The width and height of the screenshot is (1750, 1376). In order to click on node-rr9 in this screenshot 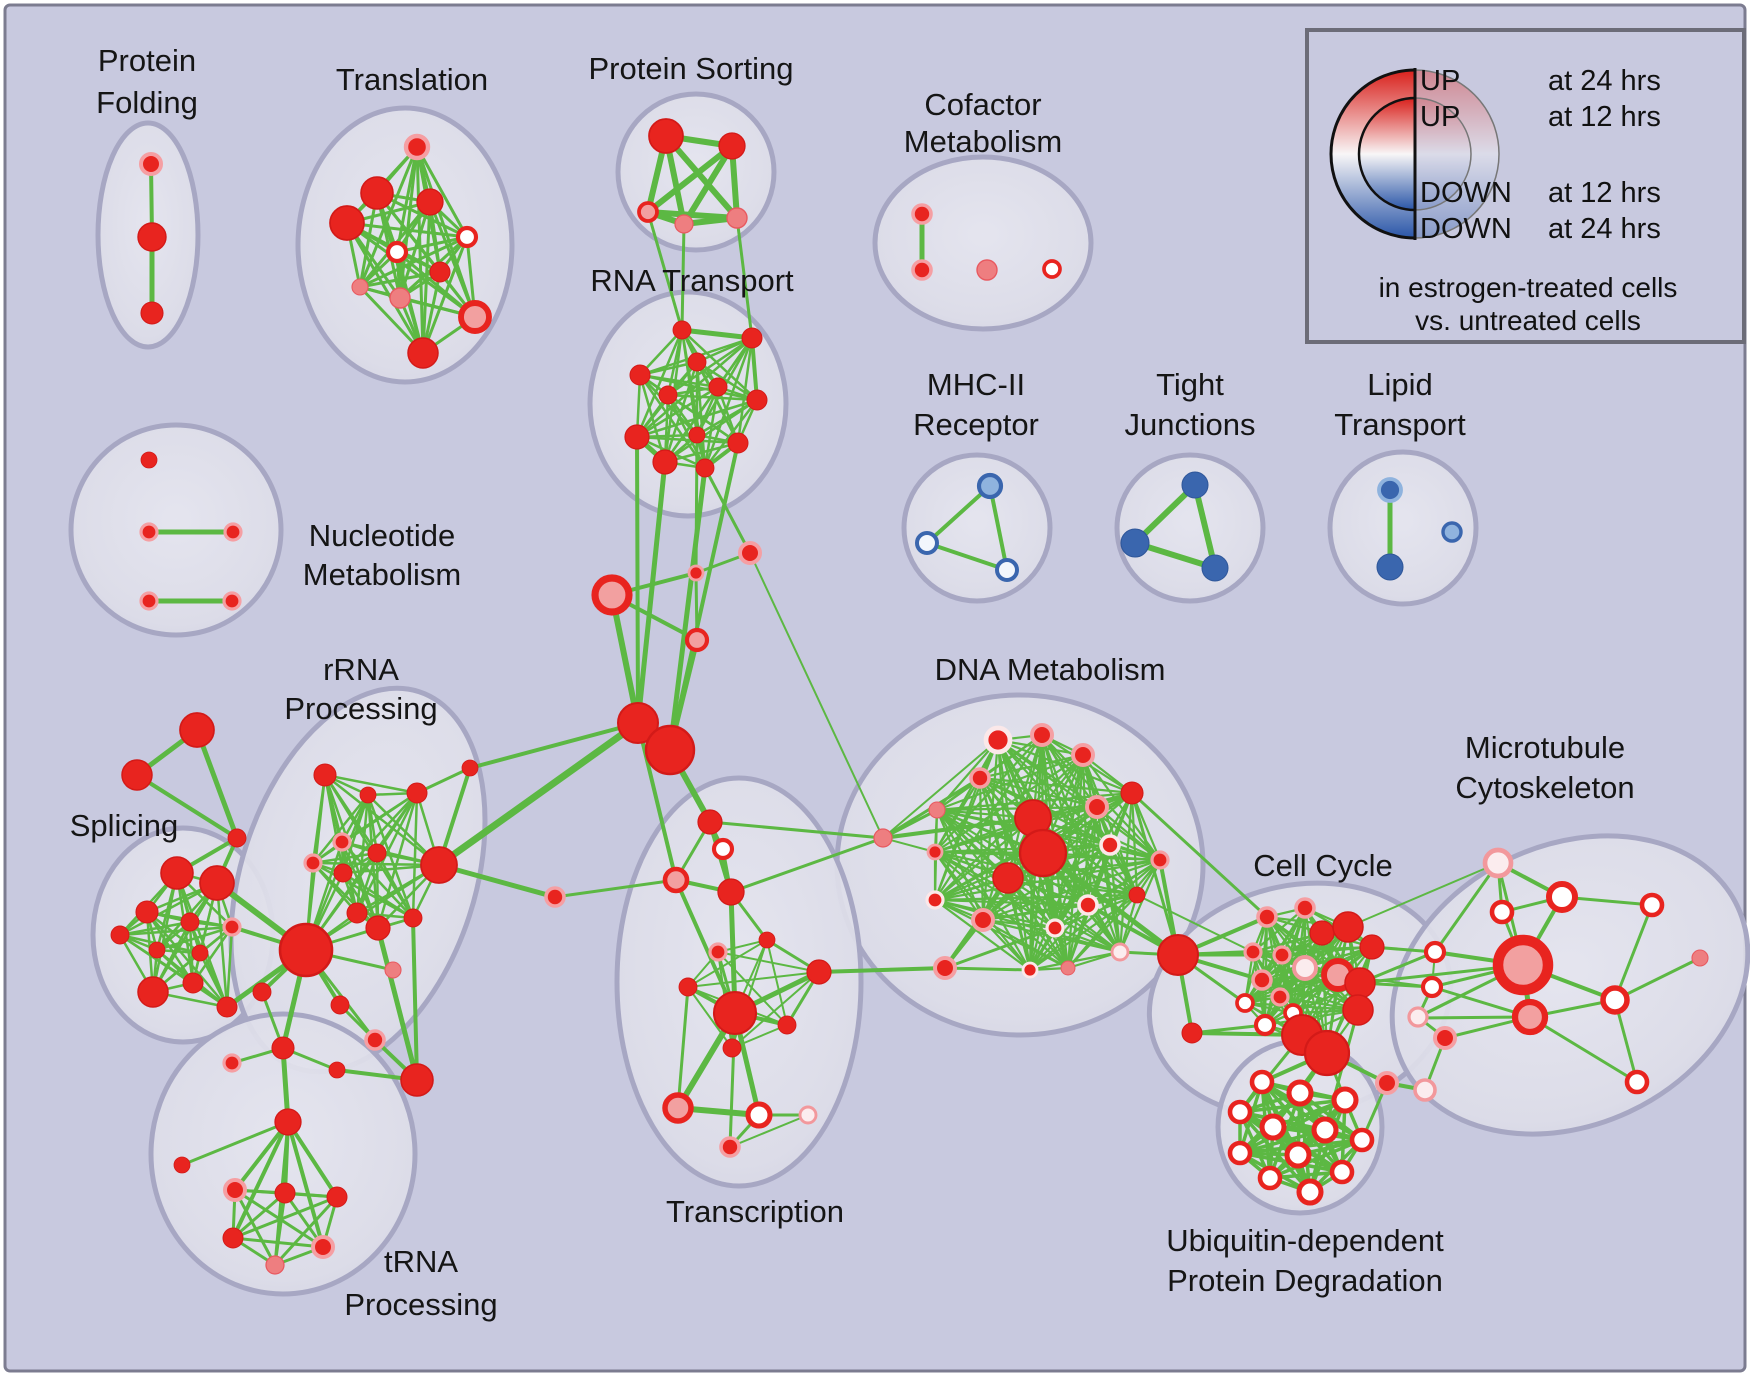, I will do `click(357, 913)`.